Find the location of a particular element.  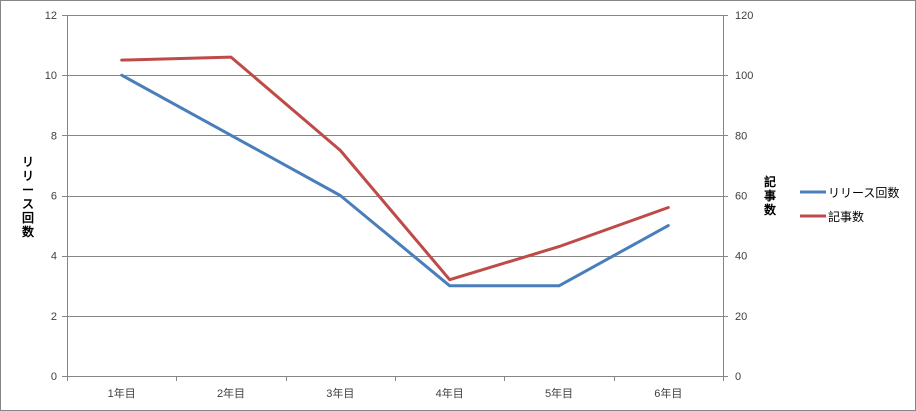

x-tick-label: 5年目 is located at coordinates (559, 393).